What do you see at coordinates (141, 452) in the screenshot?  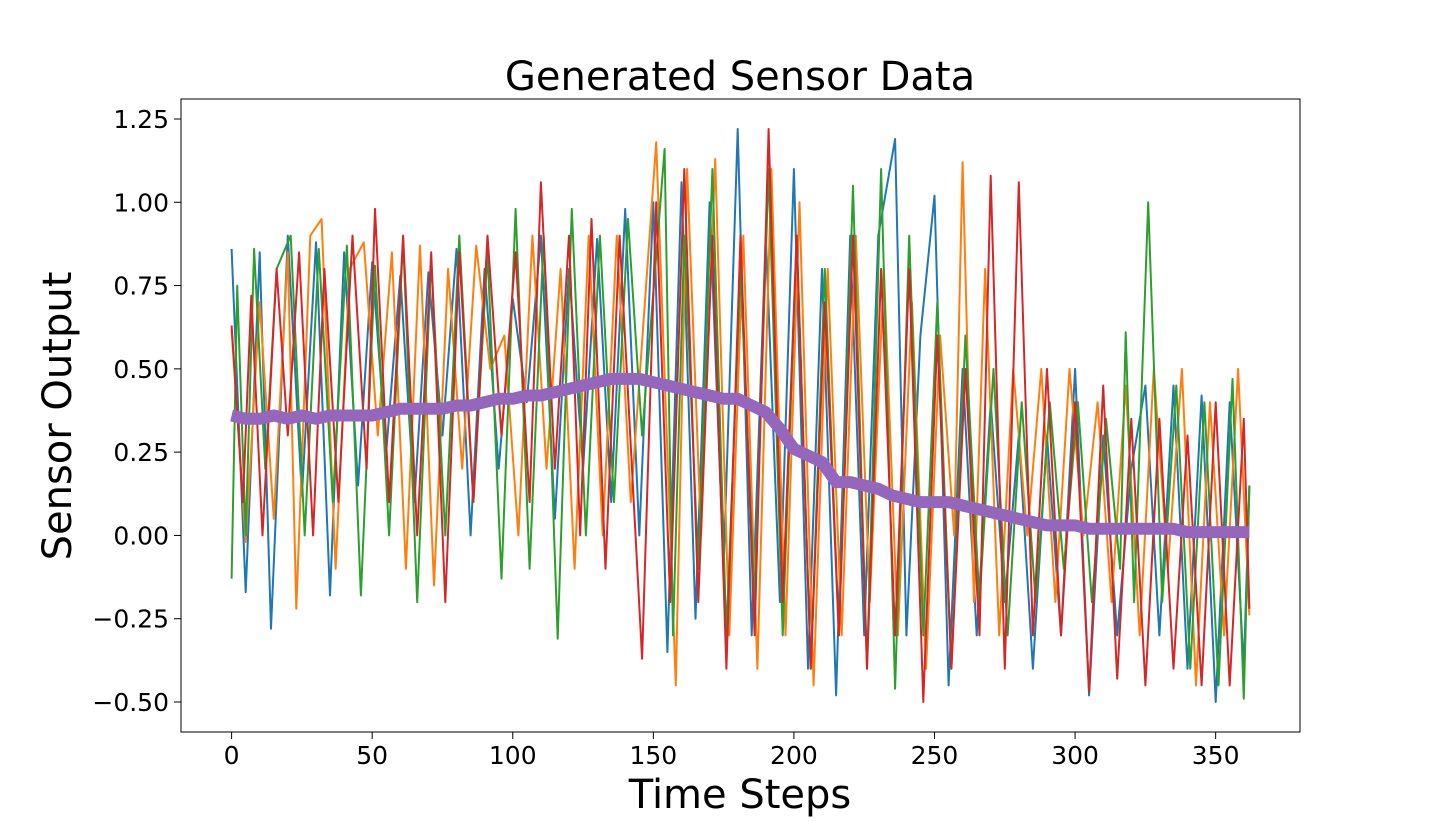 I see `y-tick-label: 0.25` at bounding box center [141, 452].